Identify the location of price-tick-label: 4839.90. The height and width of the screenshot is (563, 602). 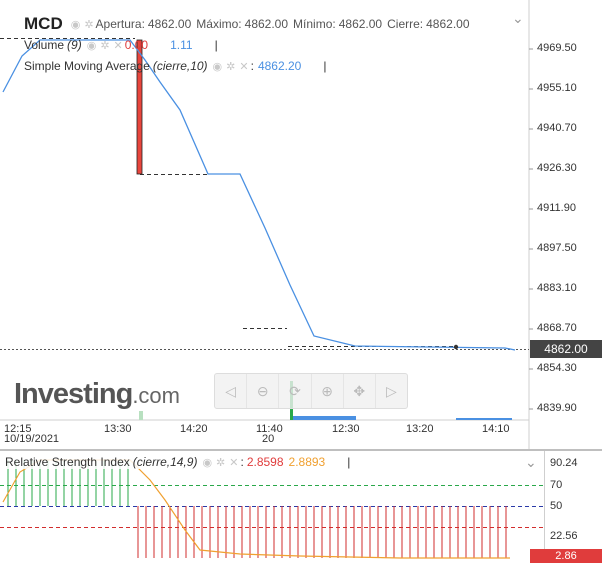
(557, 408).